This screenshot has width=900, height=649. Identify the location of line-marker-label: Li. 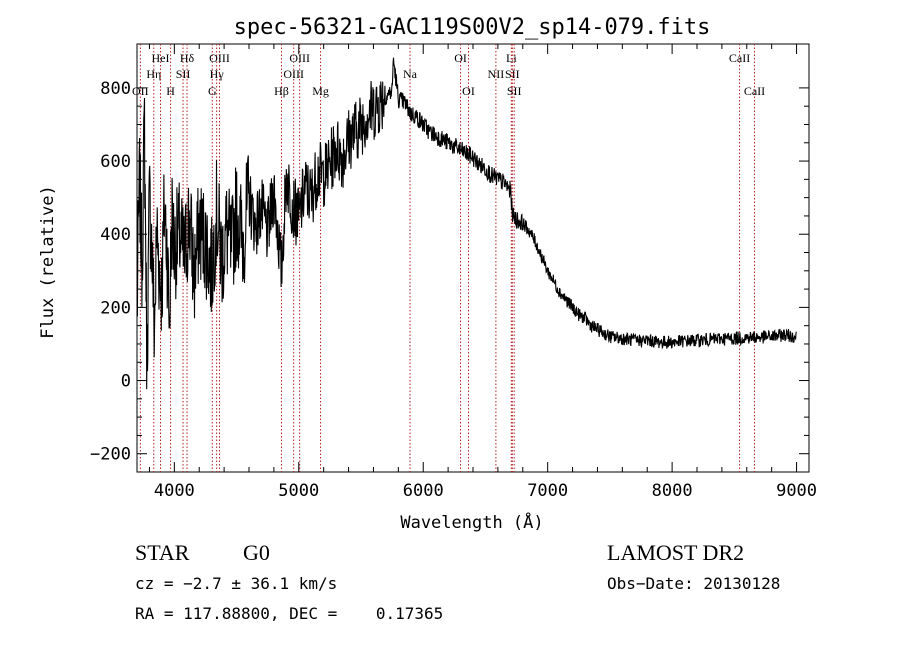
(511, 58).